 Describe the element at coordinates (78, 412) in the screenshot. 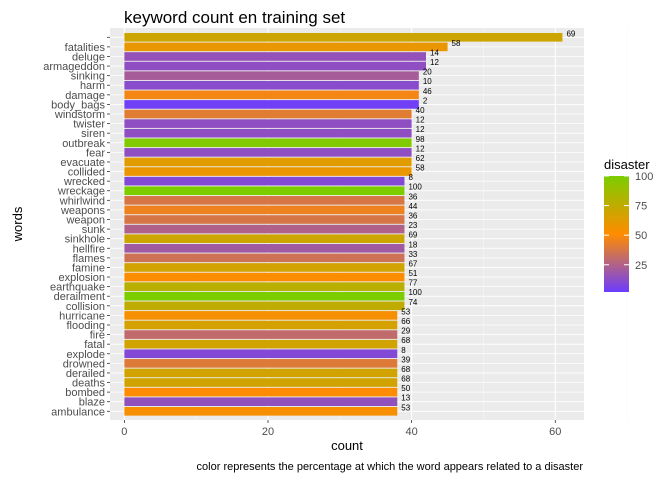

I see `y-tick-label: ambulance` at that location.